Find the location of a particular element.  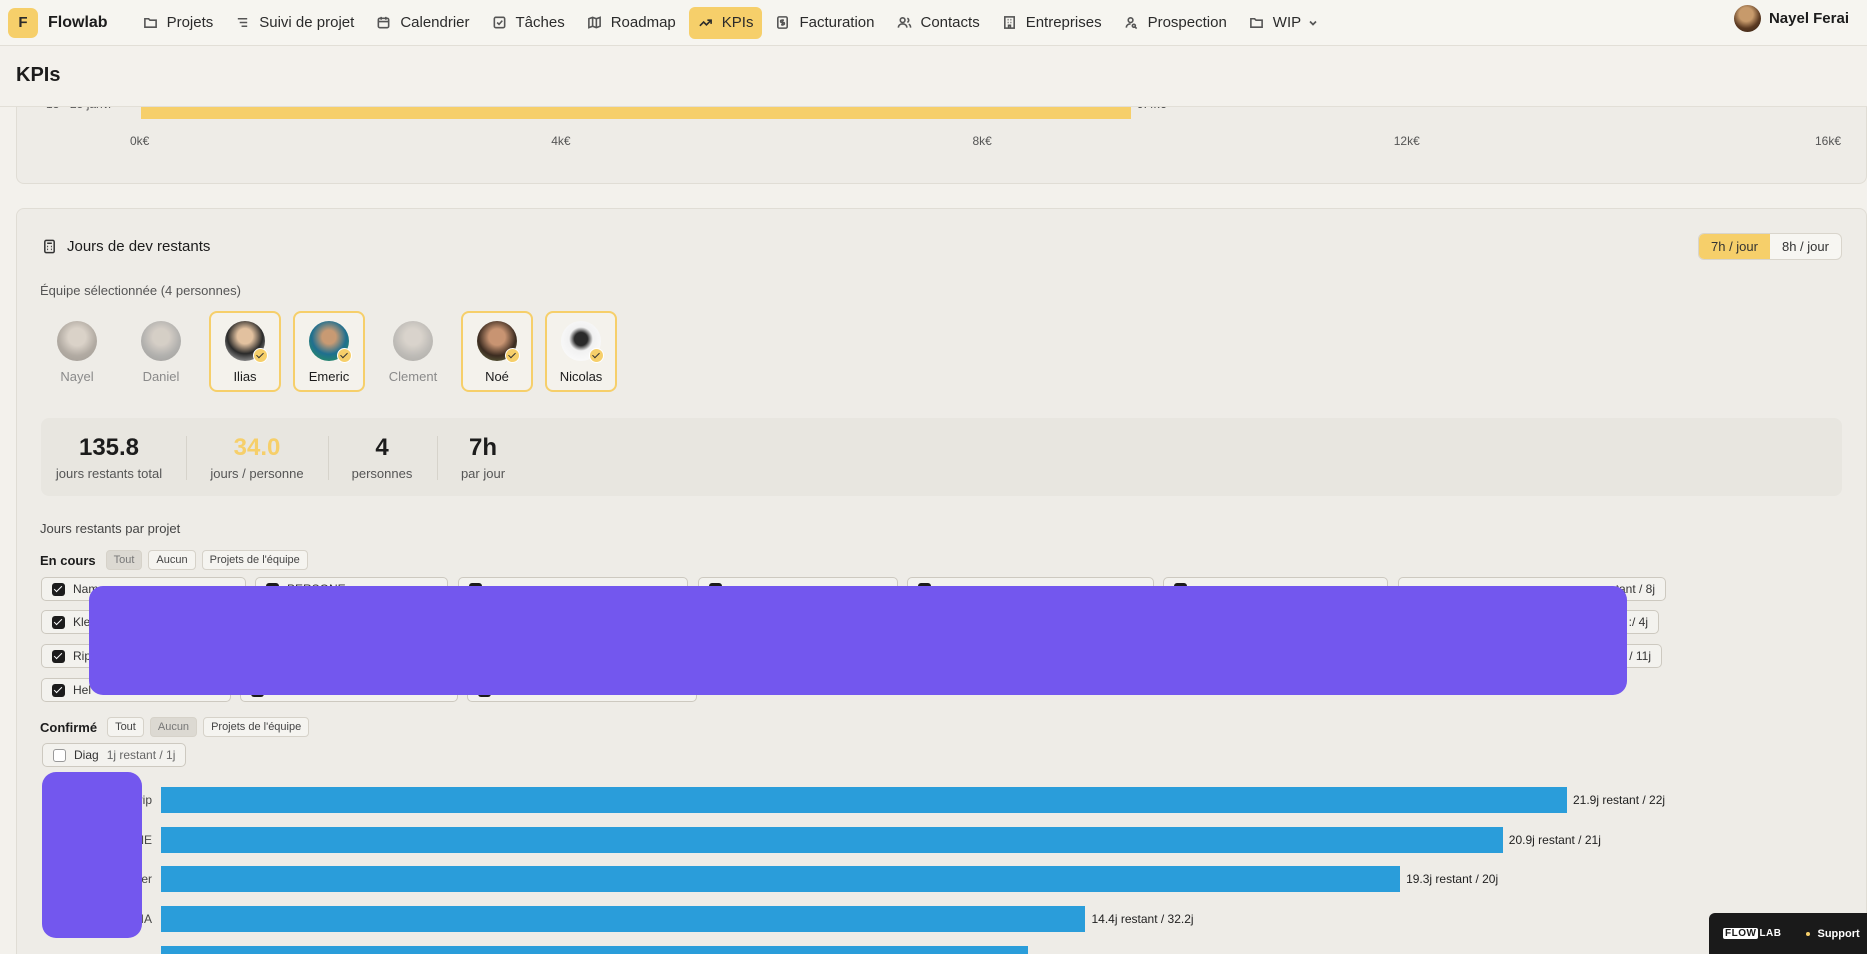

project-tag-detail: 1j restant / 1j is located at coordinates (141, 755).